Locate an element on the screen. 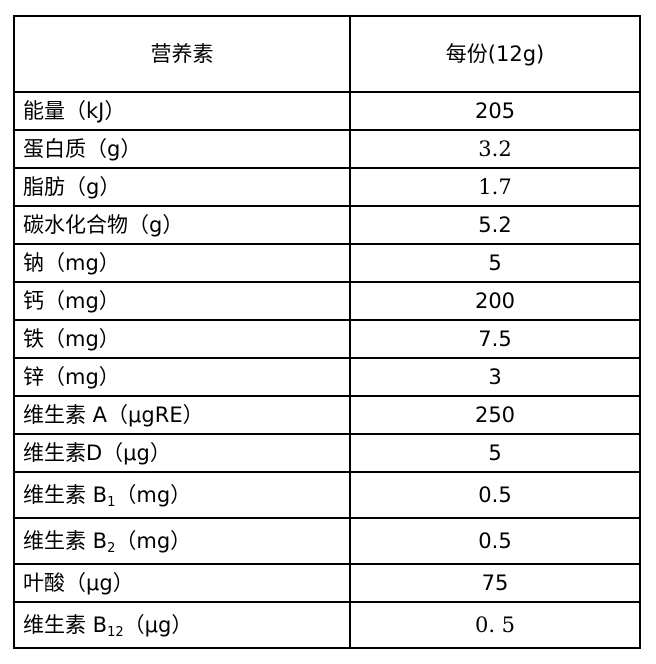  nutrient-name: 维生素 B12（μg） is located at coordinates (182, 625).